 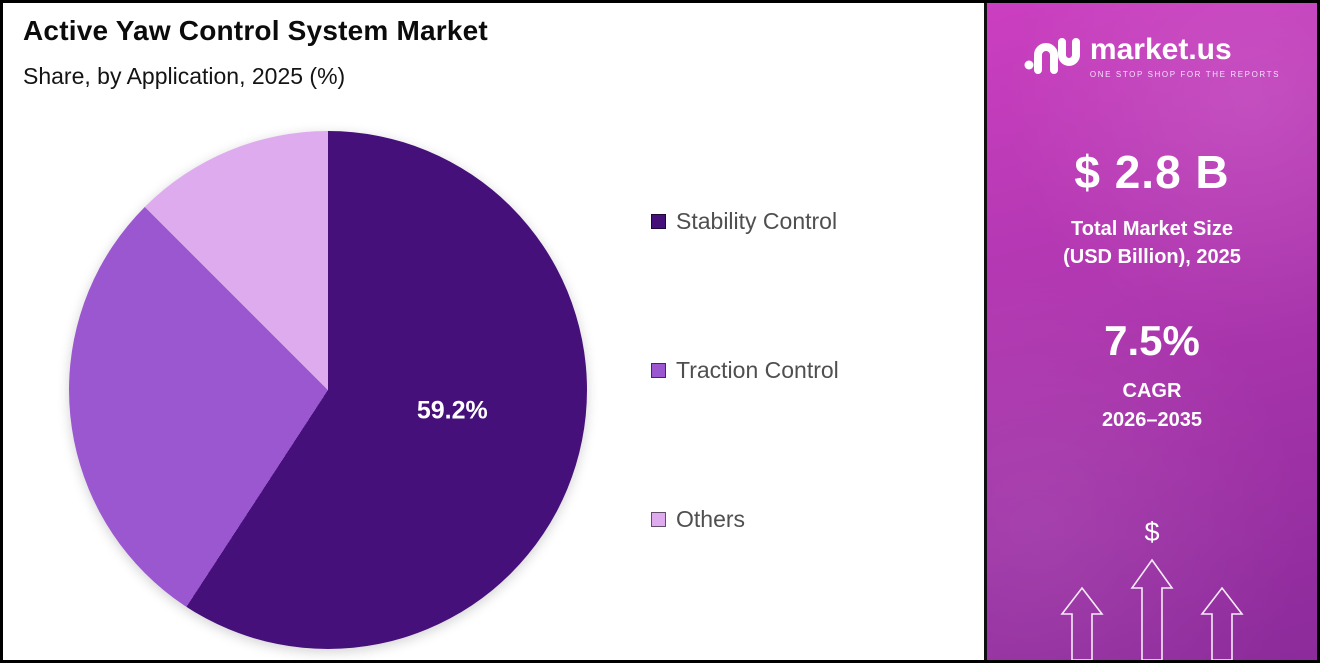 I want to click on cagr-label: CAGR 2026–2035, so click(x=1152, y=406).